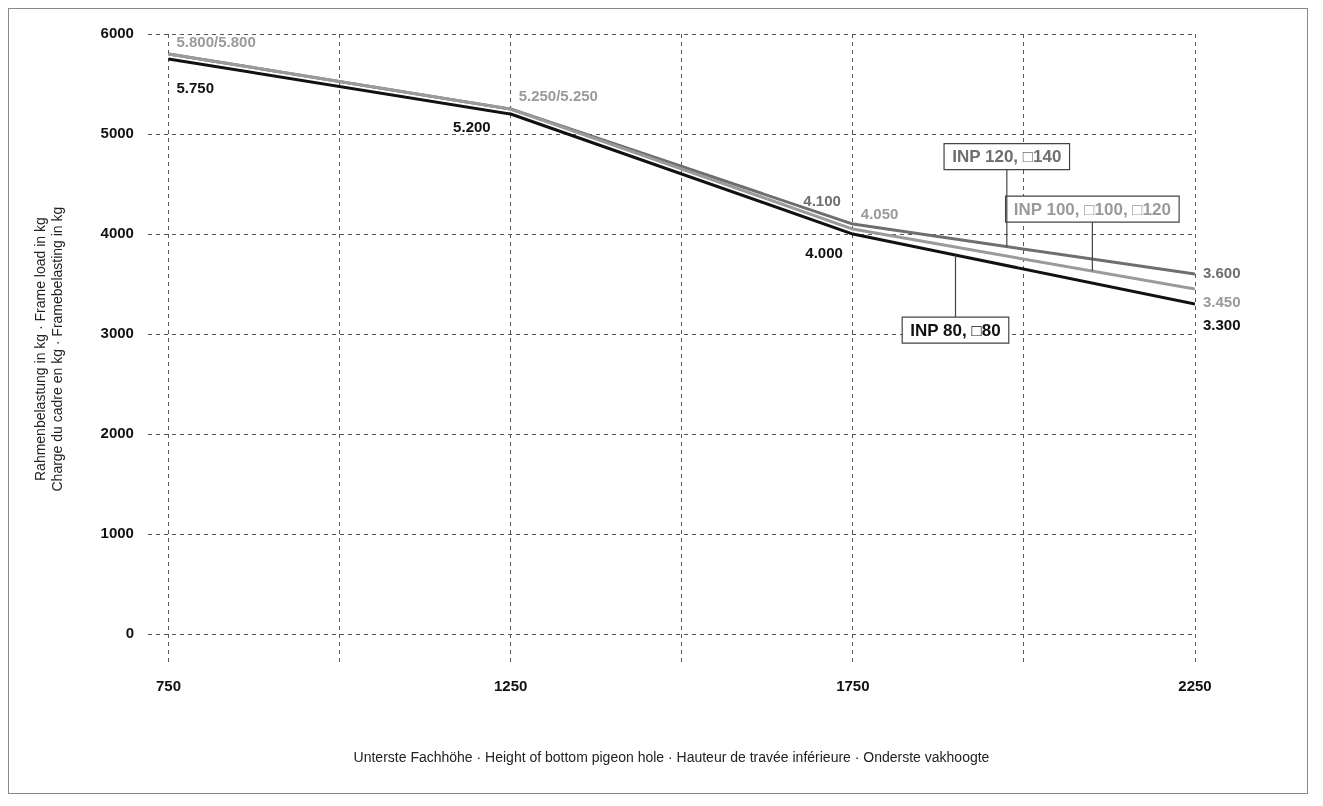 This screenshot has height=806, width=1323. What do you see at coordinates (671, 757) in the screenshot?
I see `x-axis-title: Unterste Fachhöhe · Height of bottom pigeon hole · Hauteur de travée inférieure · Onderste vakhoogte` at bounding box center [671, 757].